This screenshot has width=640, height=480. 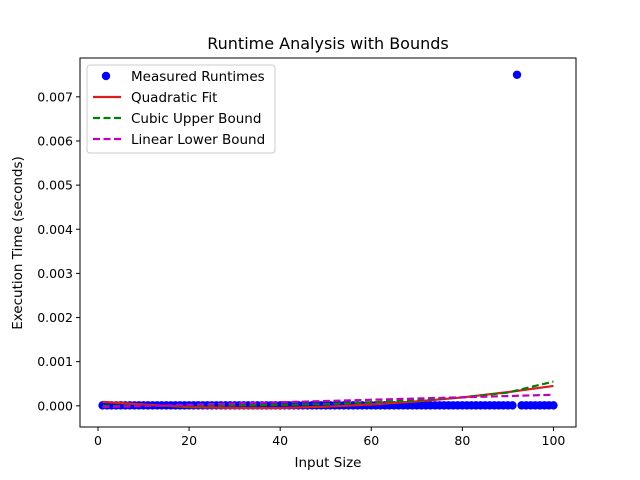 I want to click on legend-label: Linear Lower Bound, so click(x=198, y=140).